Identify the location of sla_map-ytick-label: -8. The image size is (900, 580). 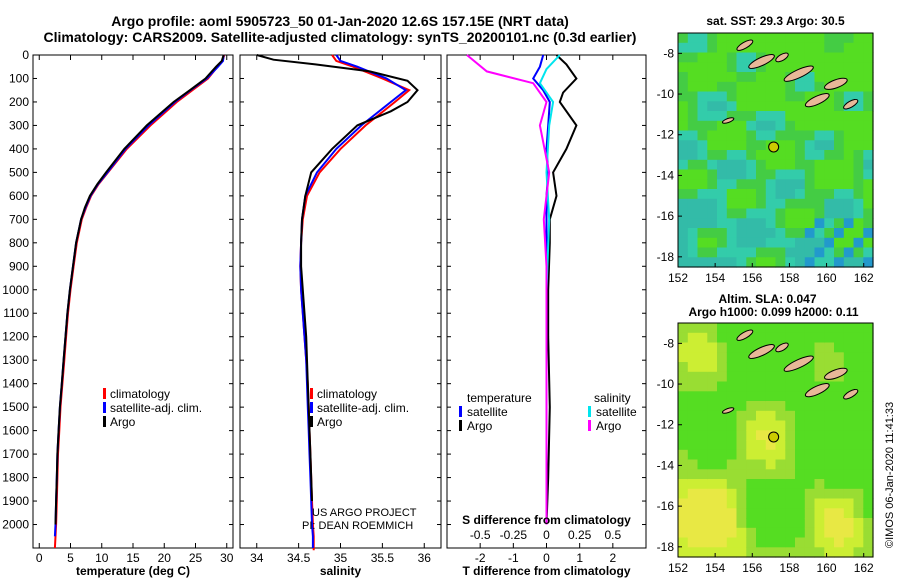
(668, 343).